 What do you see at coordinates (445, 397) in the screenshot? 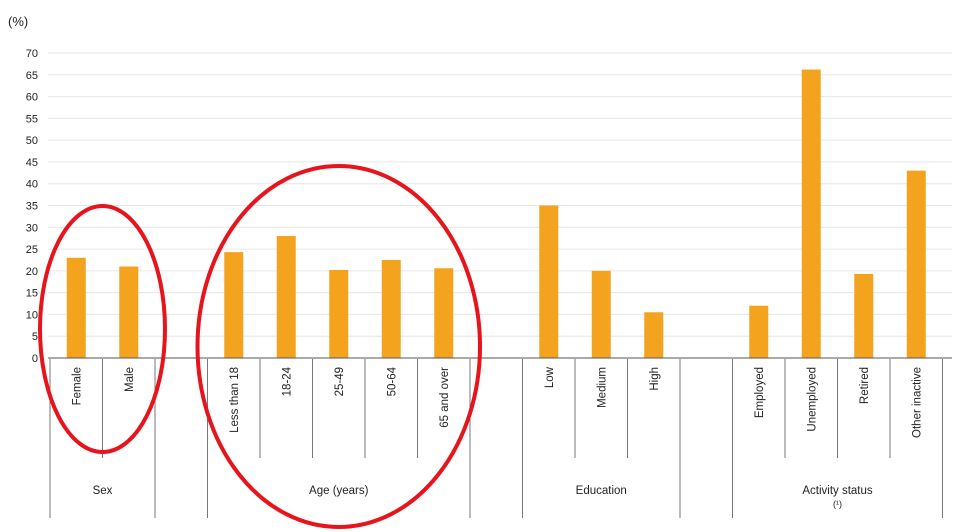
I see `category-label-65-and-over: 65 and over` at bounding box center [445, 397].